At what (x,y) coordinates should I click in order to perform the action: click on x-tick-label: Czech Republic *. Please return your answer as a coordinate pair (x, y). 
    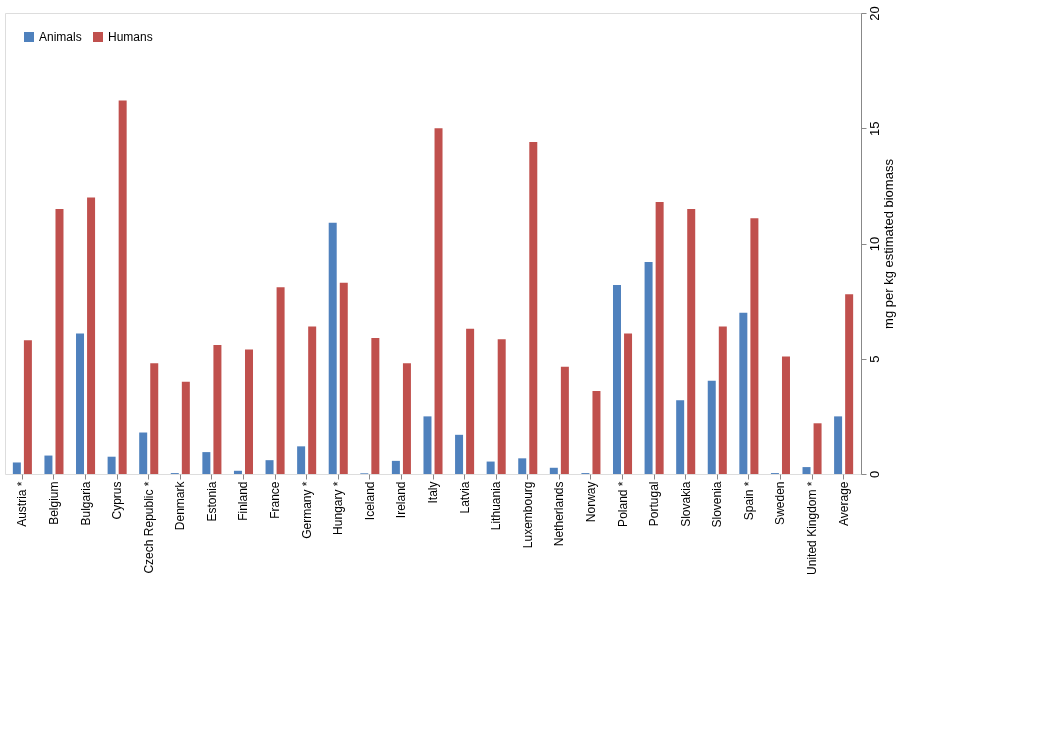
    Looking at the image, I should click on (148, 527).